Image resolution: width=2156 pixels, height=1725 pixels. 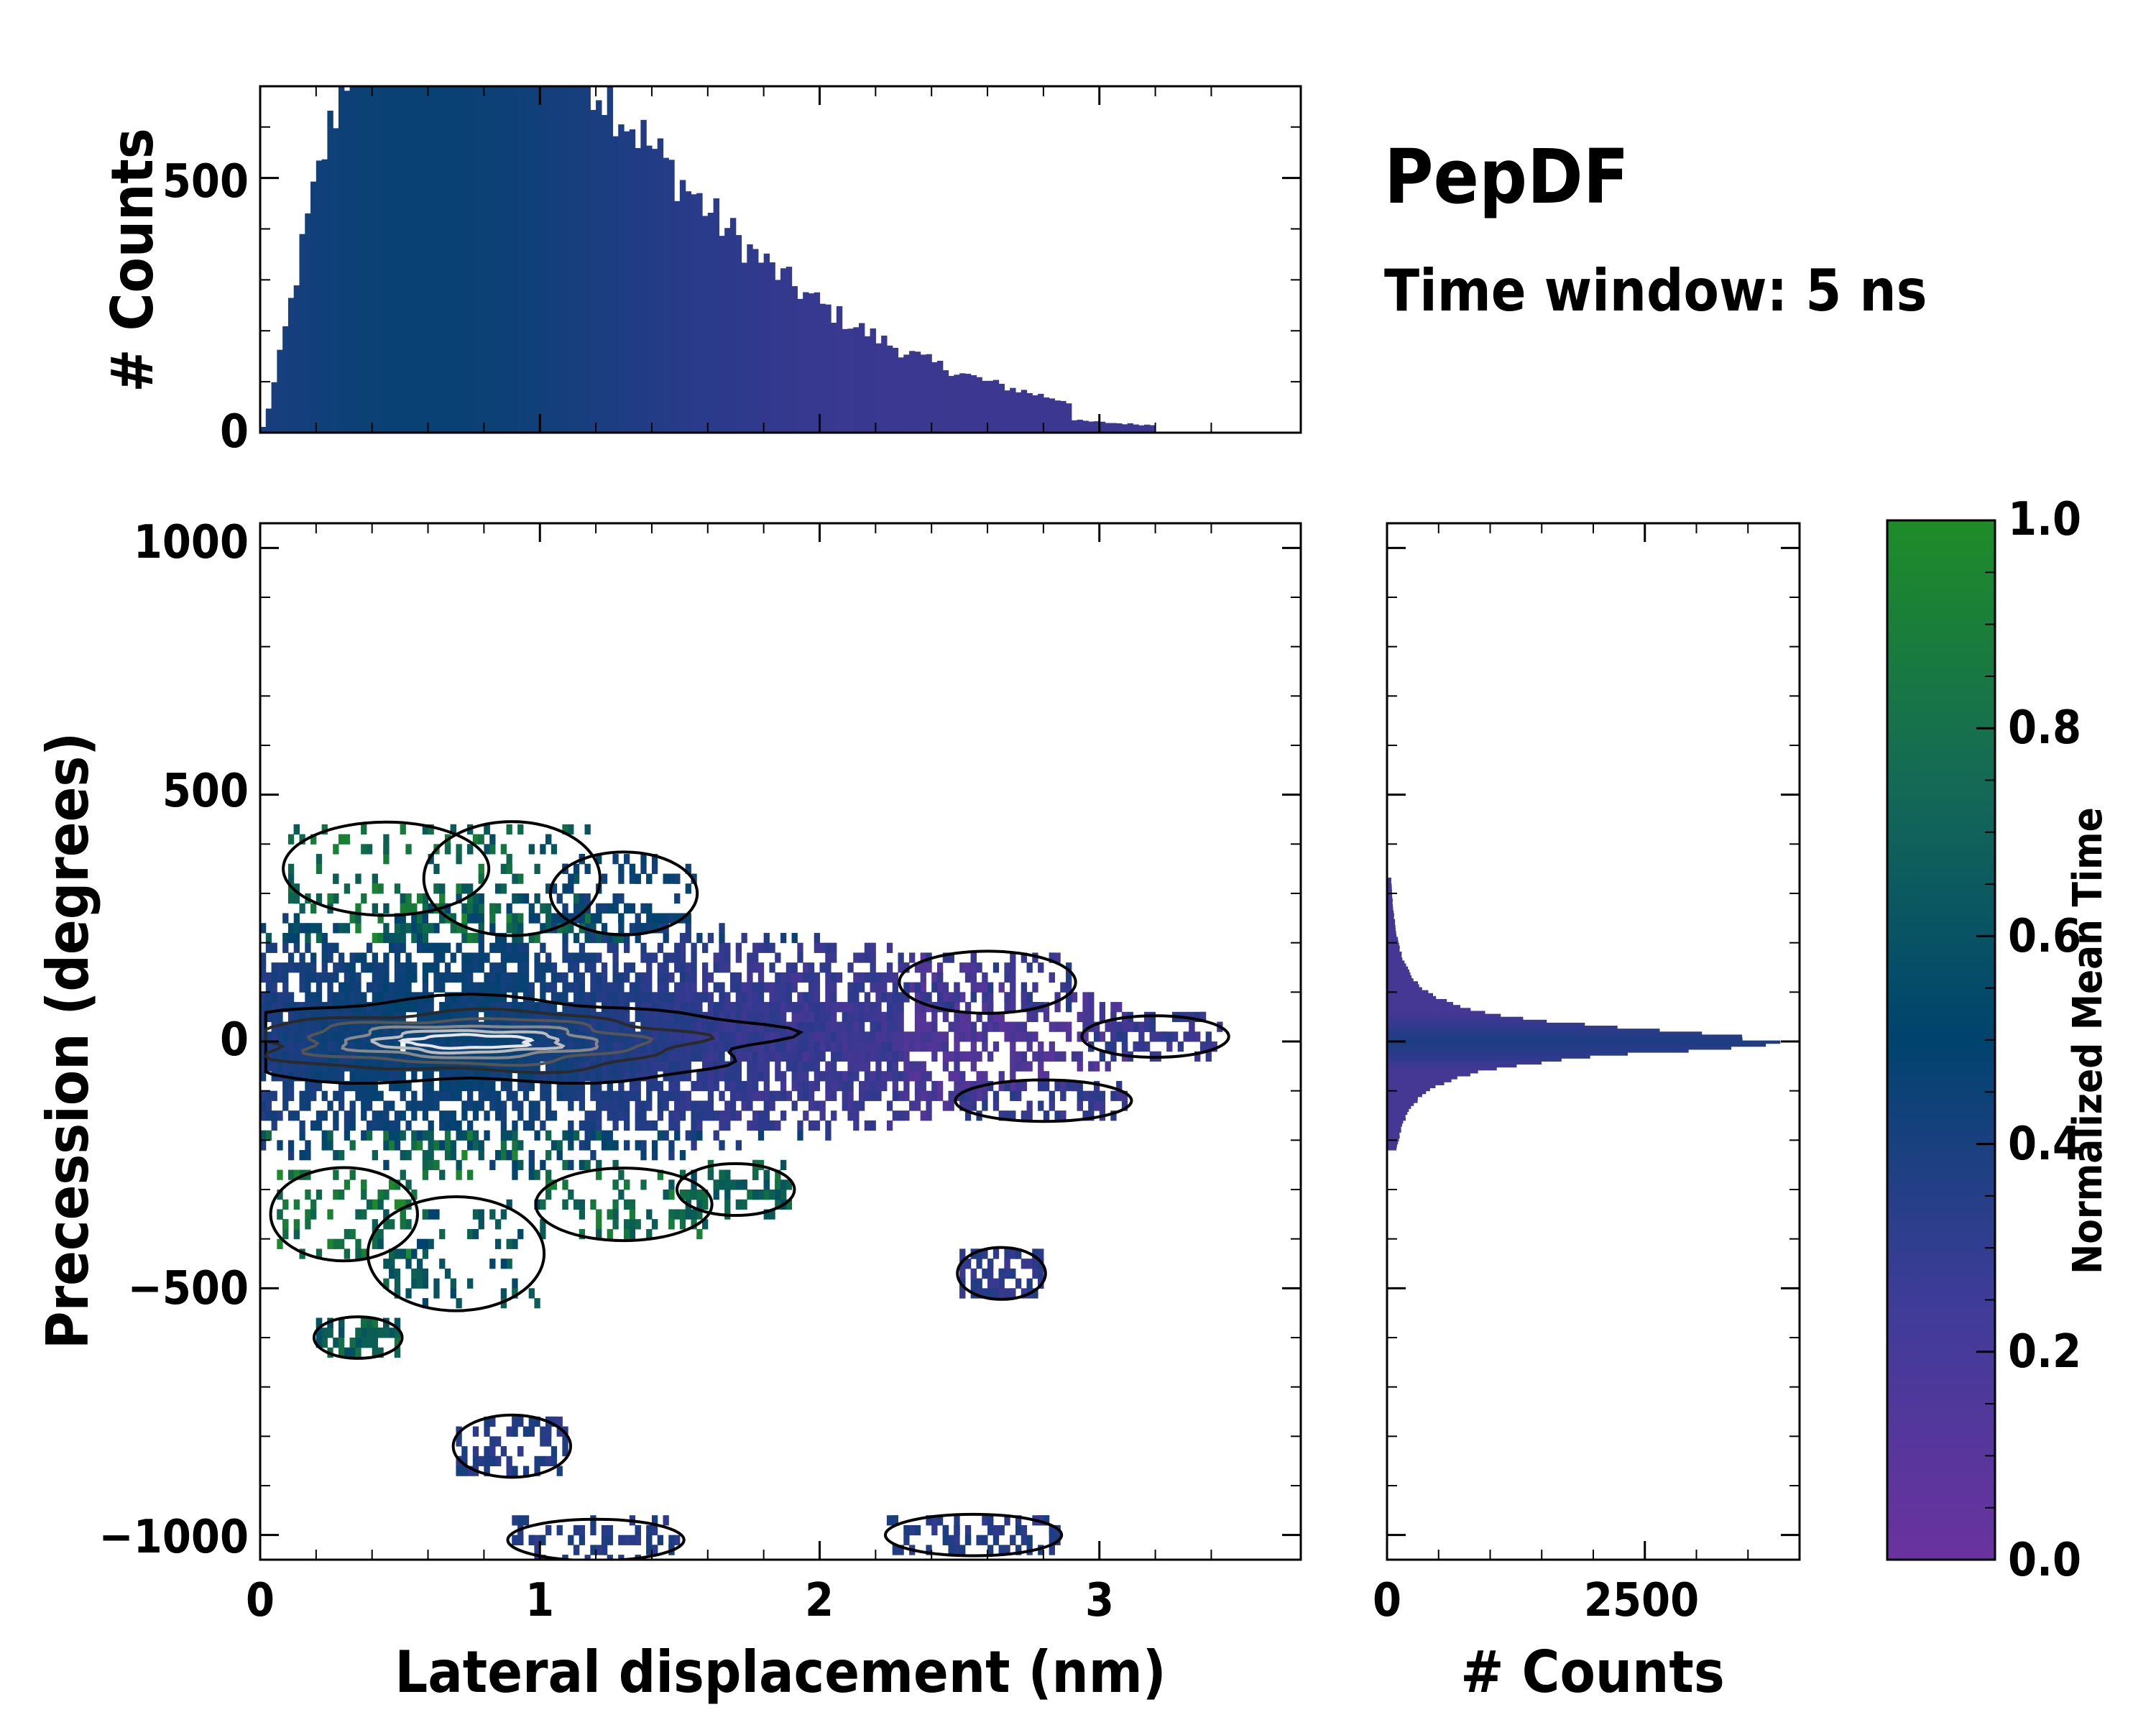 I want to click on main-xtick-label-2: 2, so click(x=819, y=1600).